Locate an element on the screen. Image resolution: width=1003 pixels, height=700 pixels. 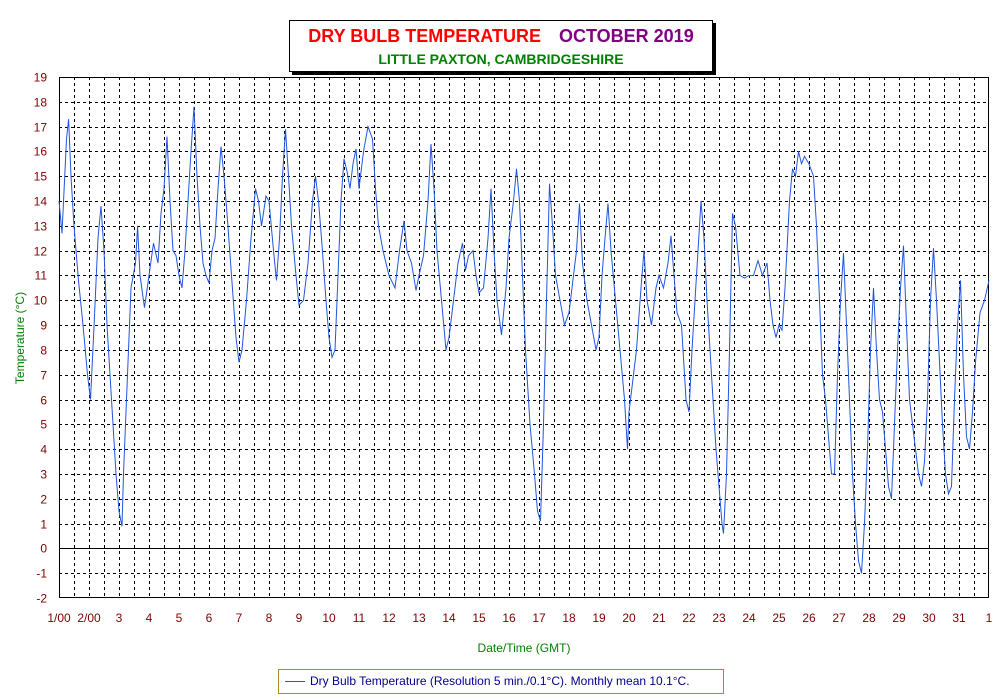
y-tick-label: 15 is located at coordinates (41, 177).